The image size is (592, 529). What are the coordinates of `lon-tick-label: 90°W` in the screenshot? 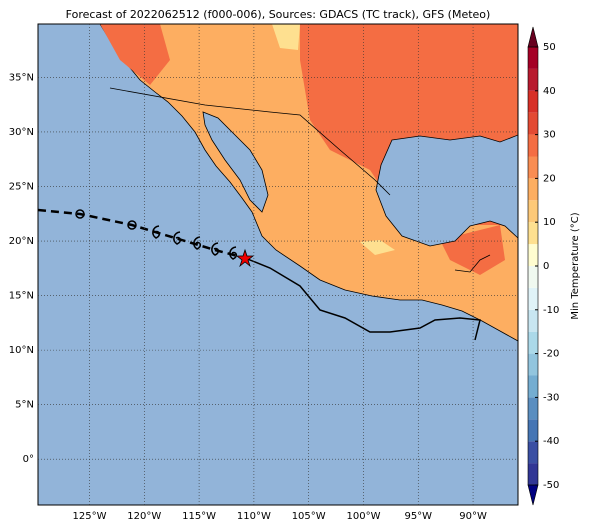 It's located at (473, 516).